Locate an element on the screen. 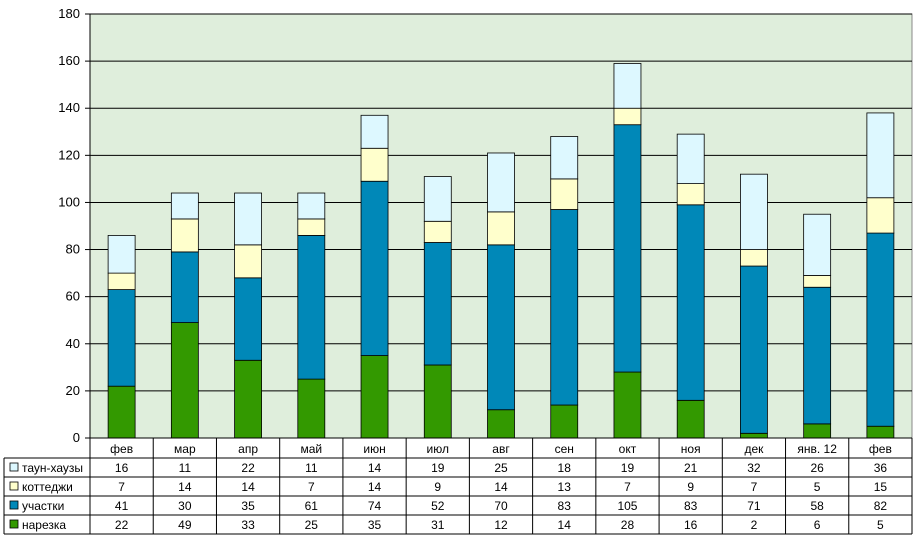  data-table-value: 49 is located at coordinates (185, 525).